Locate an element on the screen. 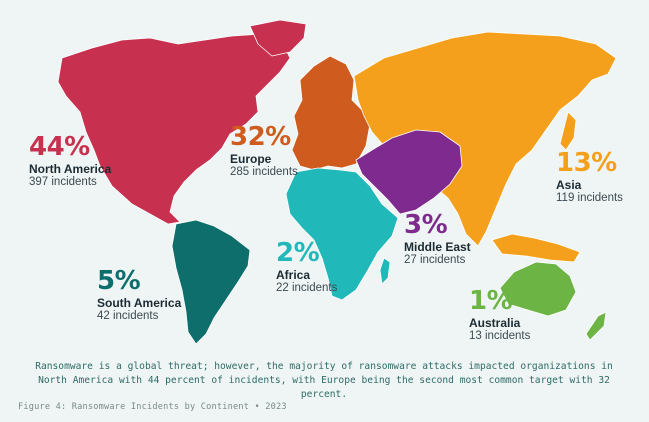  greenland-shape is located at coordinates (278, 38).